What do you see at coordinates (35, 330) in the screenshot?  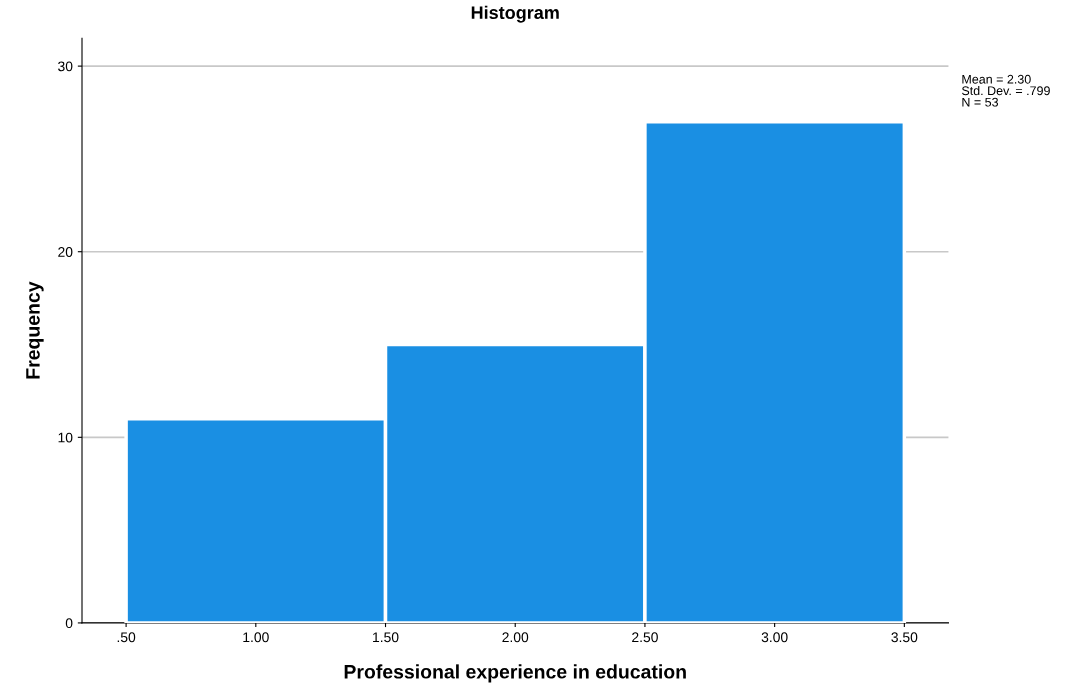 I see `y-axis-title: Frequency` at bounding box center [35, 330].